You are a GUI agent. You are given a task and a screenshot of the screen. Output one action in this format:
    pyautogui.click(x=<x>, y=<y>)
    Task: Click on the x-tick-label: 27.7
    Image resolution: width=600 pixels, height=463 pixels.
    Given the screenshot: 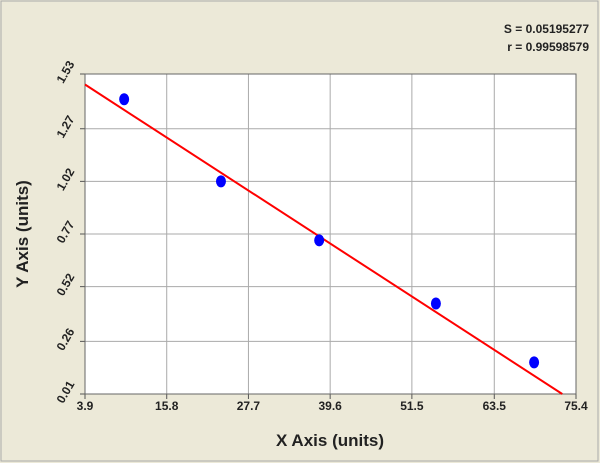 What is the action you would take?
    pyautogui.click(x=249, y=406)
    